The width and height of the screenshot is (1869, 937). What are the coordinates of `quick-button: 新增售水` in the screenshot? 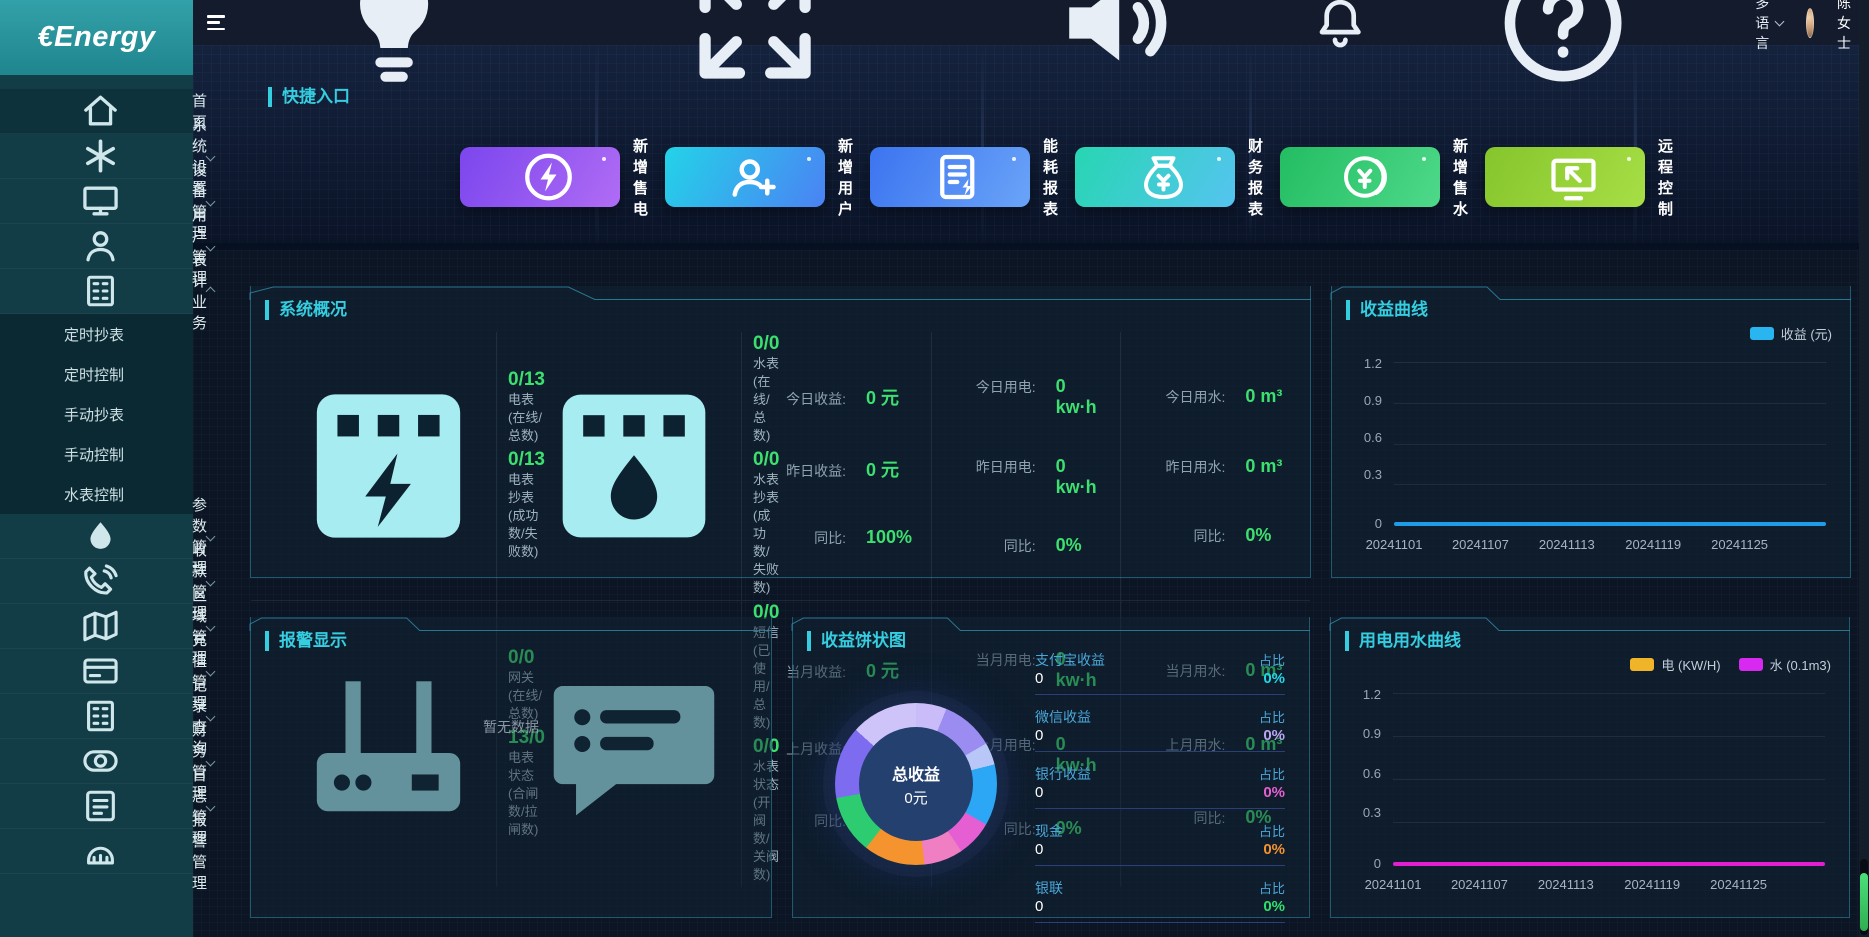 It's located at (1374, 178).